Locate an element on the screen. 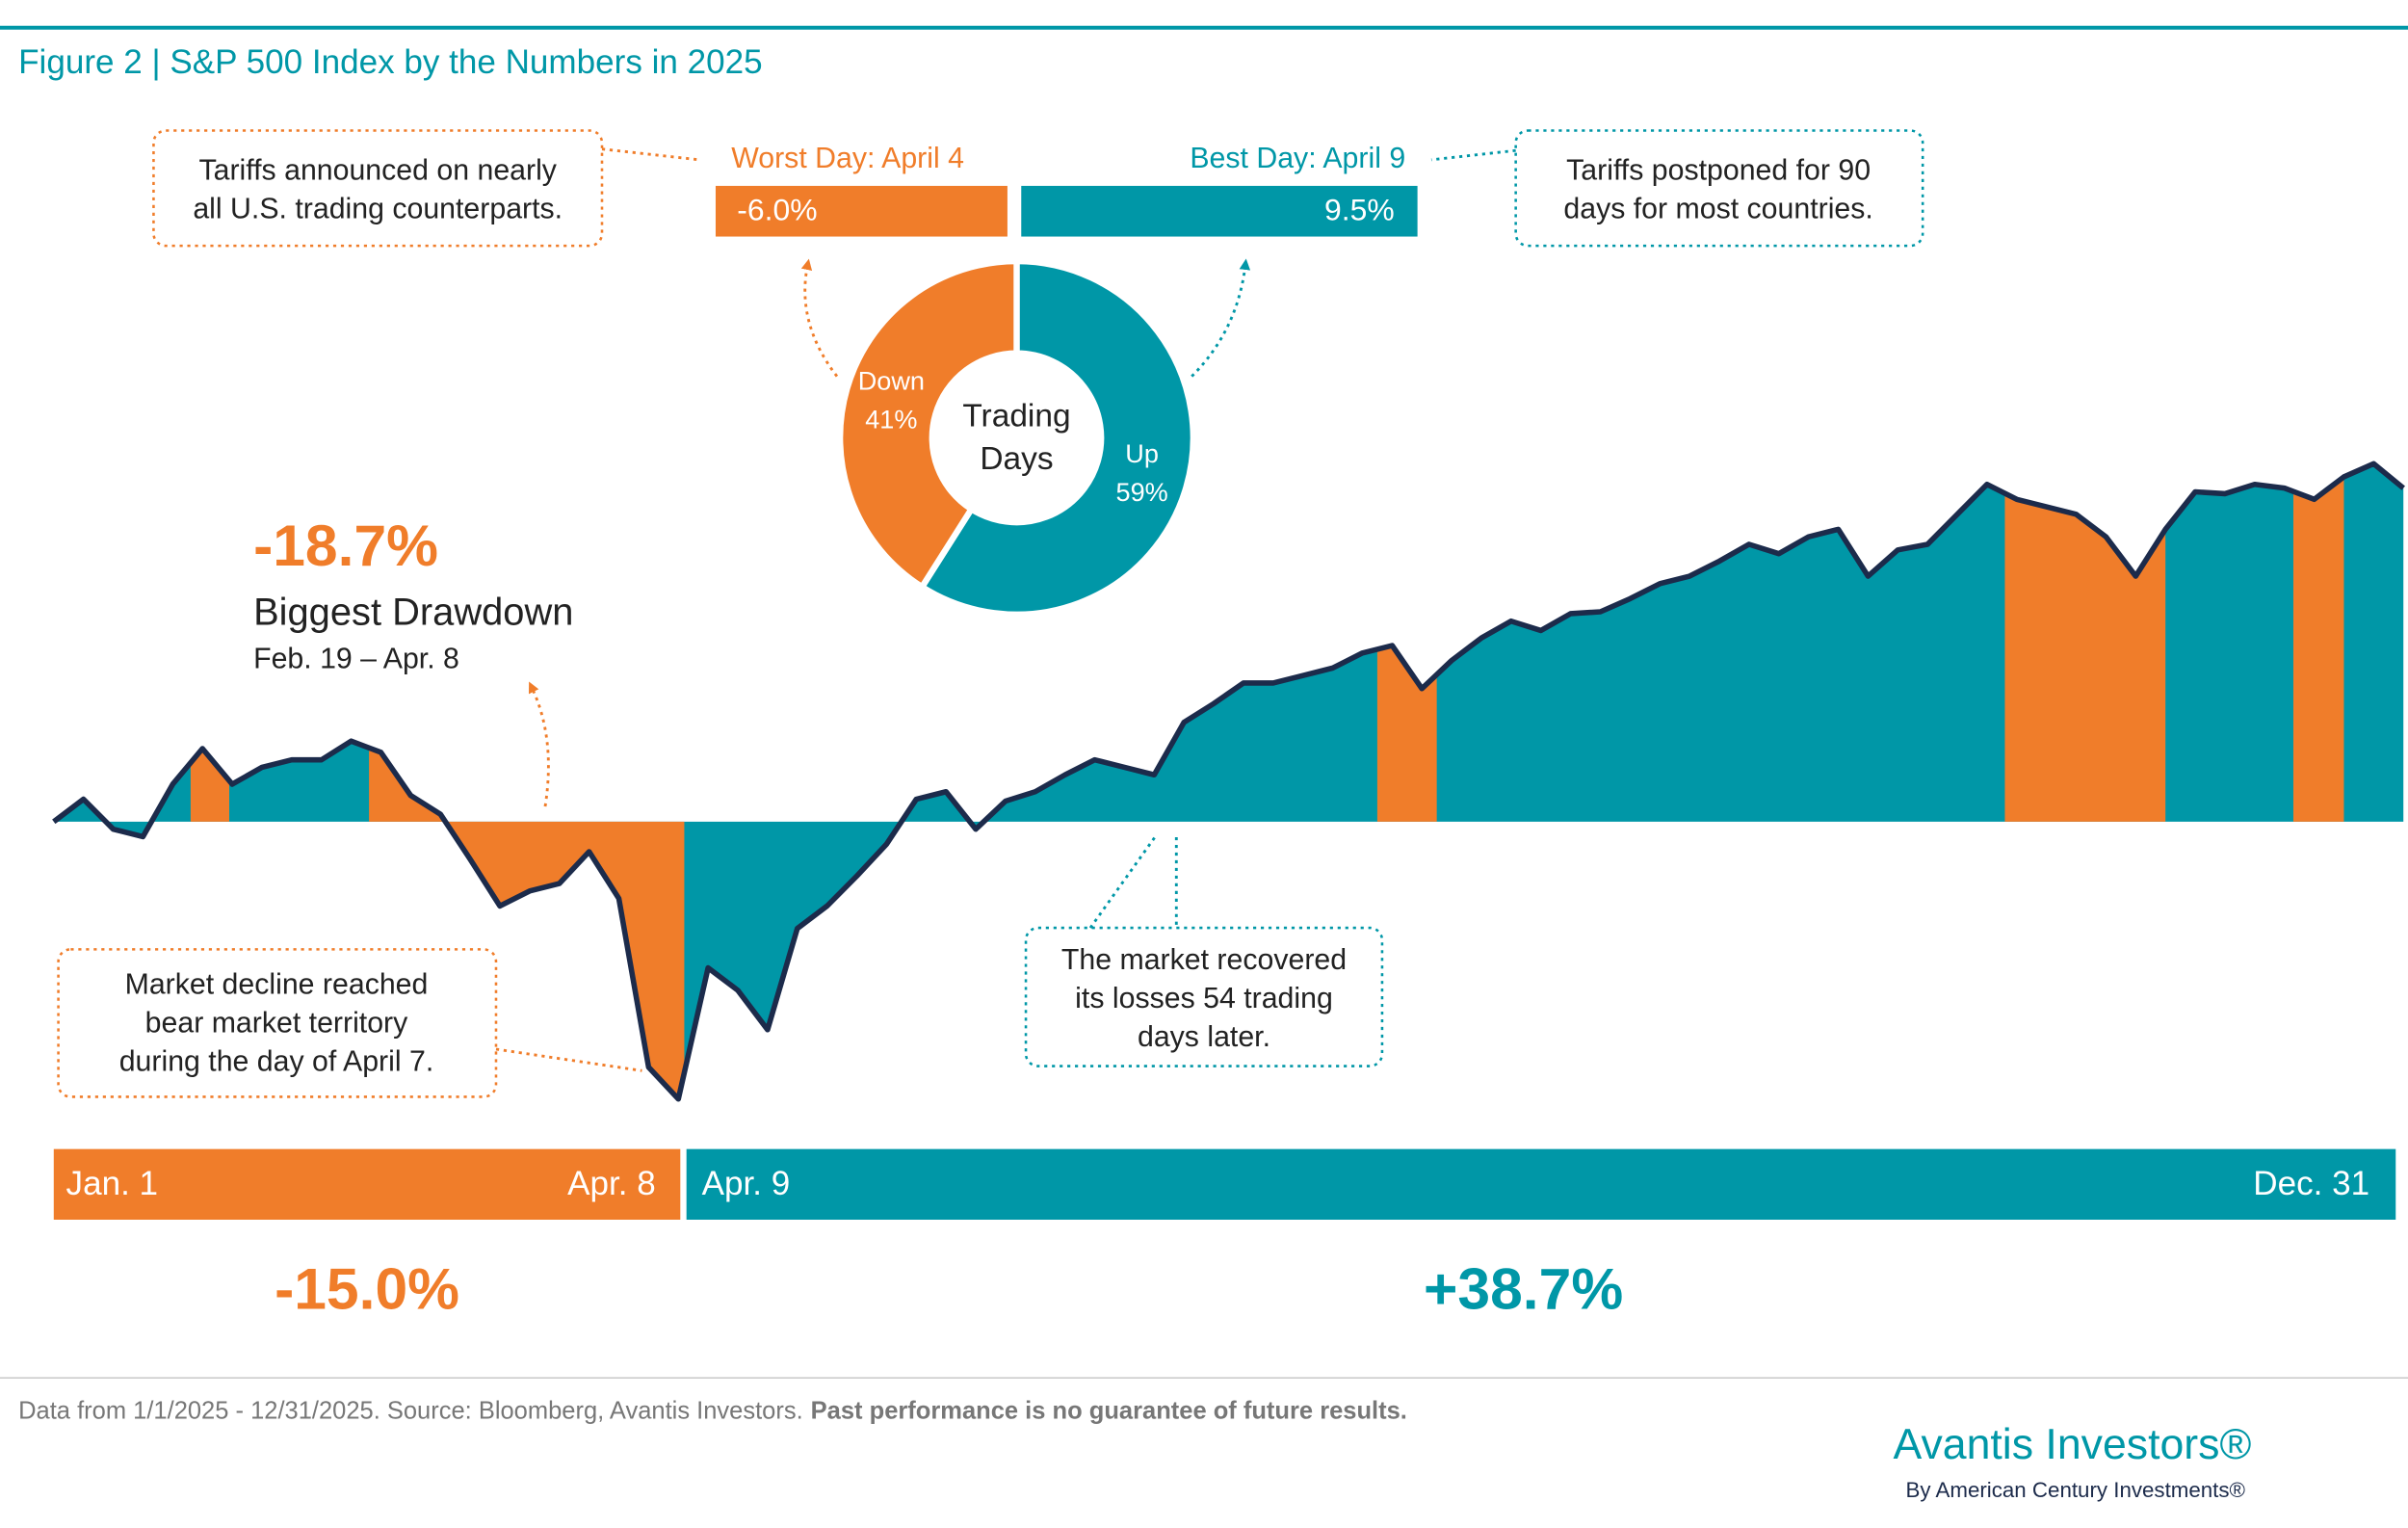  callout-text: days later. is located at coordinates (1204, 1037).